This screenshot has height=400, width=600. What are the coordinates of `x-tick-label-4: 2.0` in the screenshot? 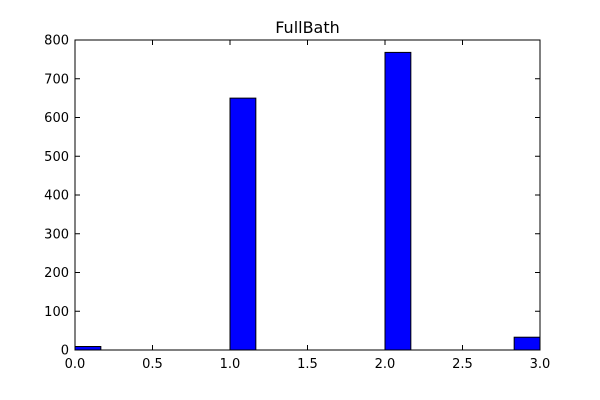 It's located at (385, 364).